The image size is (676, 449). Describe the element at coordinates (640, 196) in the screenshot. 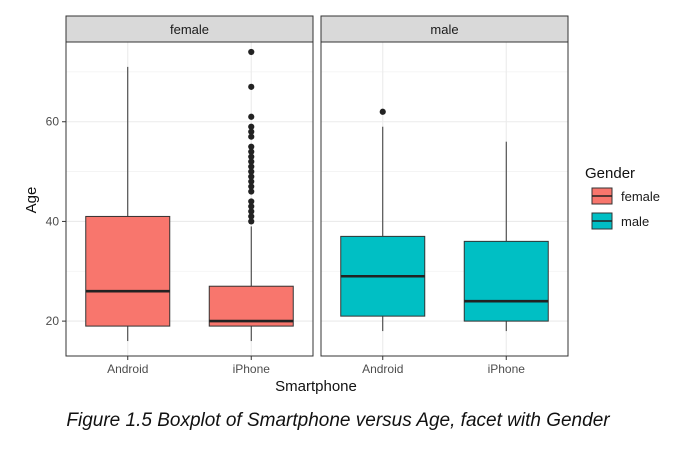

I see `legend-label: female` at that location.